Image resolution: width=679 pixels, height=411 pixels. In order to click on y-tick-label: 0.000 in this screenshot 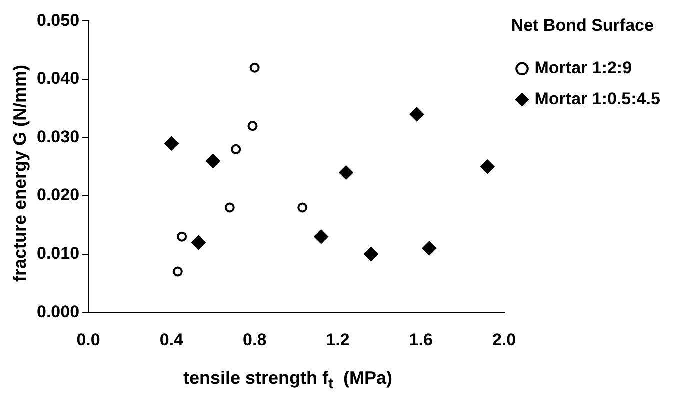, I will do `click(58, 312)`.